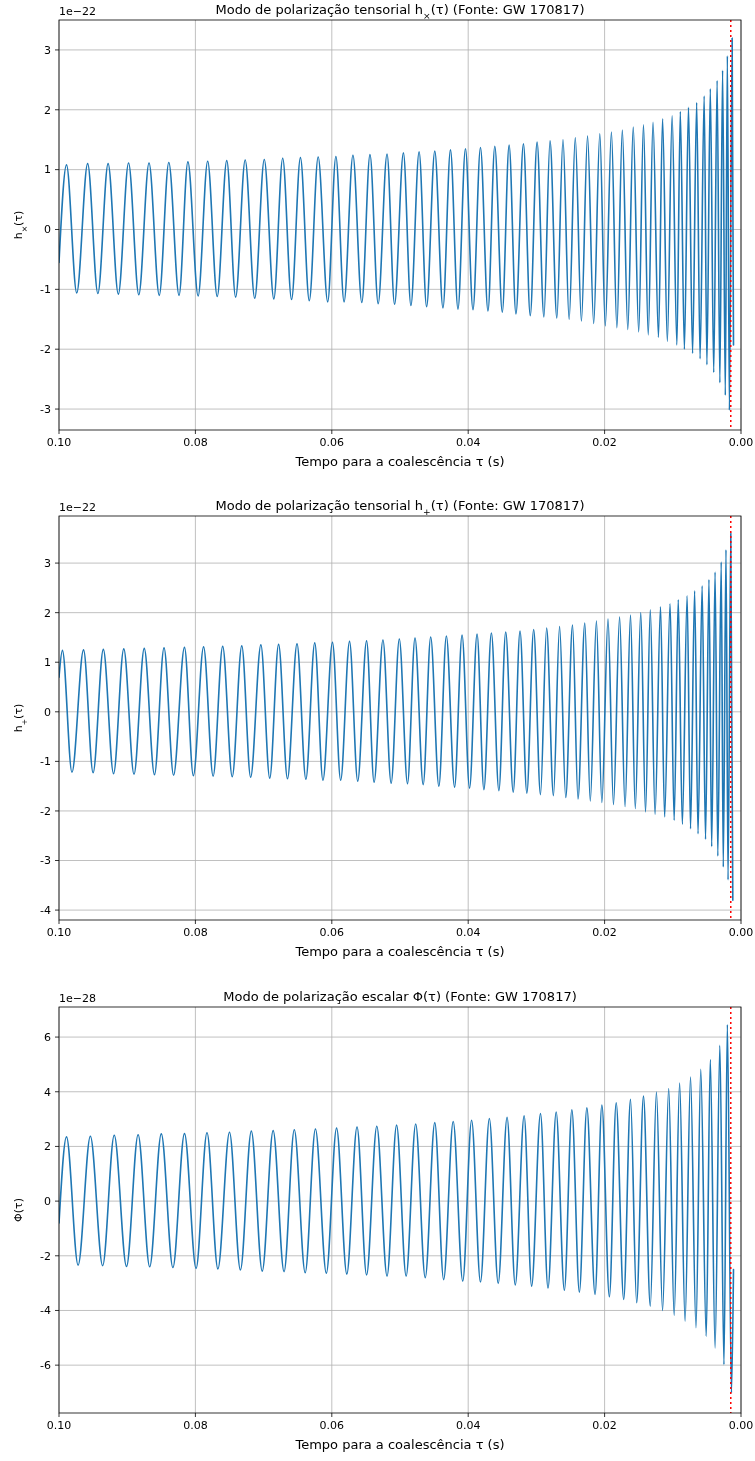 The width and height of the screenshot is (755, 1461). Describe the element at coordinates (77, 998) in the screenshot. I see `text: 1e−28` at that location.